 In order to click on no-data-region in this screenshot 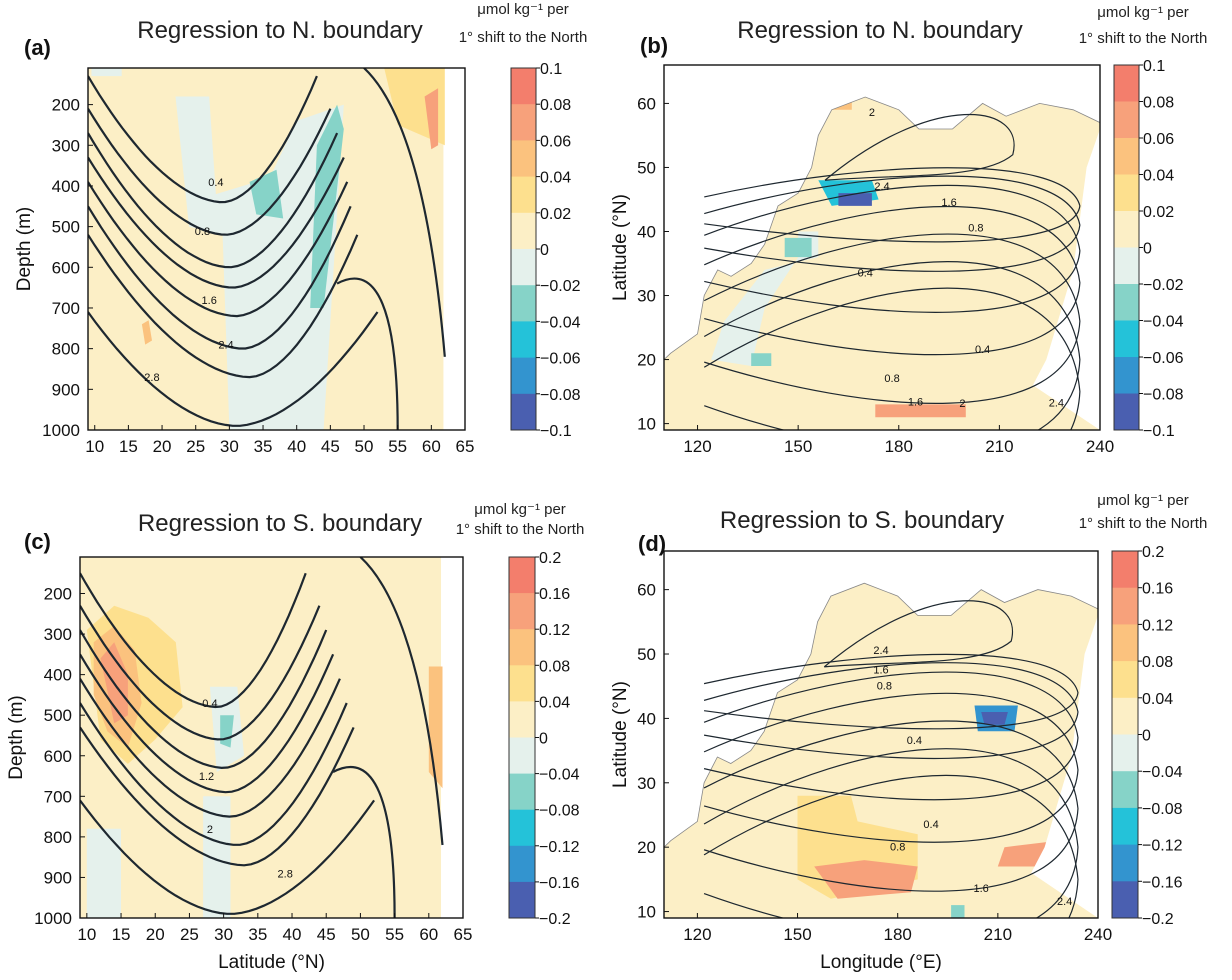, I will do `click(452, 737)`.